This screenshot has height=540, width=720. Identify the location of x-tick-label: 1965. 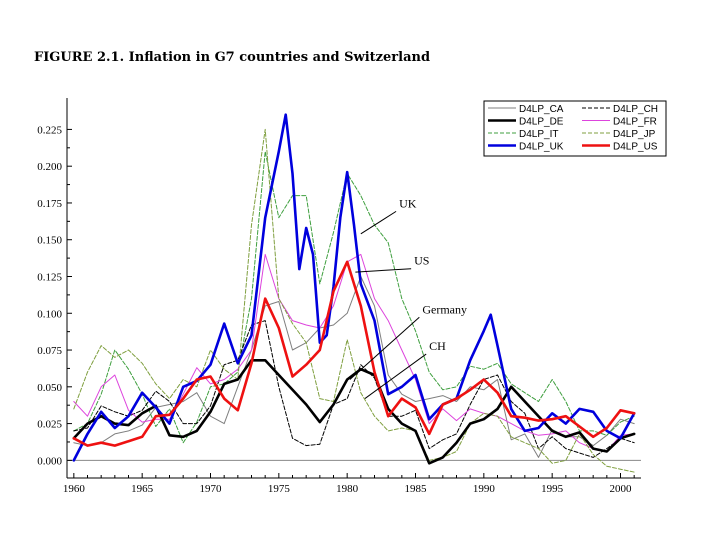
(142, 489).